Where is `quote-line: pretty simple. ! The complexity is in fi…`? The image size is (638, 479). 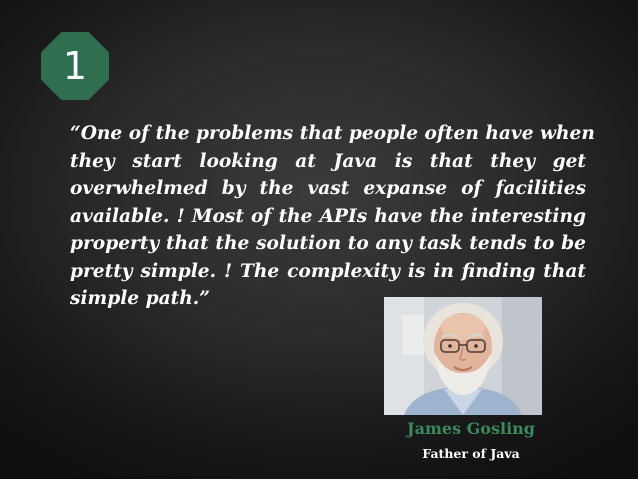 quote-line: pretty simple. ! The complexity is in fi… is located at coordinates (328, 271).